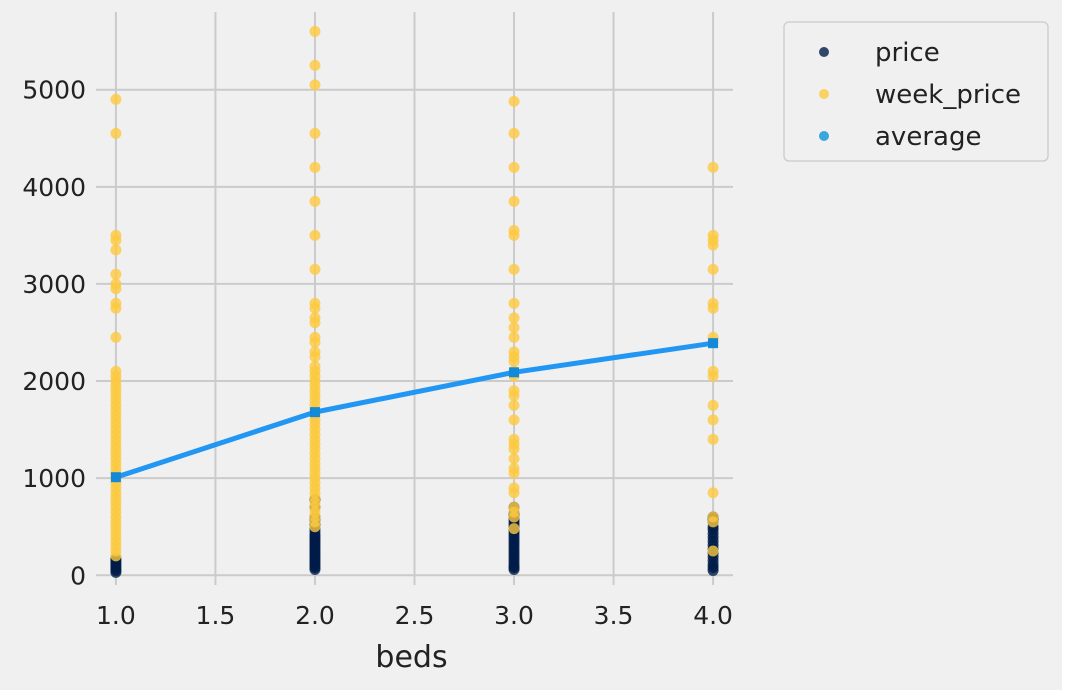 This screenshot has width=1066, height=694. Describe the element at coordinates (315, 615) in the screenshot. I see `x-tick-label: 2.0` at that location.